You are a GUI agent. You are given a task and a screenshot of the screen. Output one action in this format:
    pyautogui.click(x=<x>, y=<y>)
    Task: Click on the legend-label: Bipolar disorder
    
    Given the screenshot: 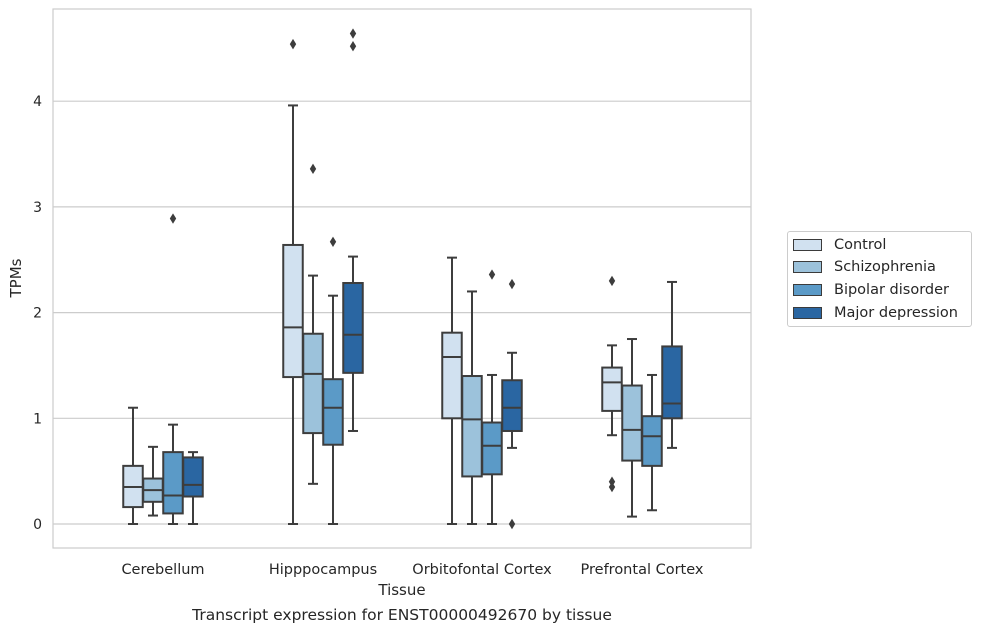 What is the action you would take?
    pyautogui.click(x=891, y=290)
    